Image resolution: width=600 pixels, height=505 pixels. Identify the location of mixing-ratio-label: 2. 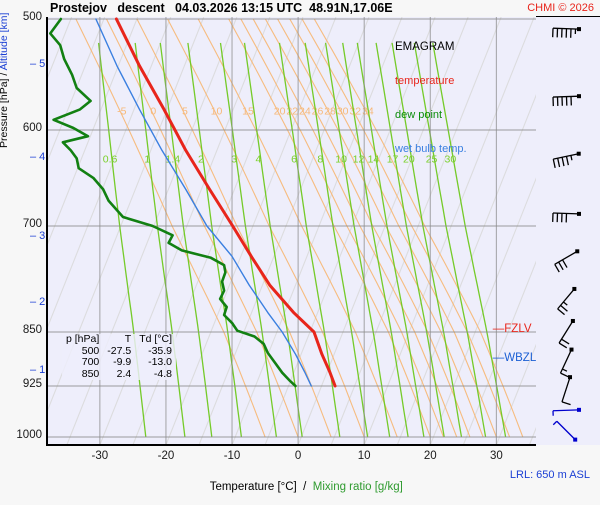
(201, 159).